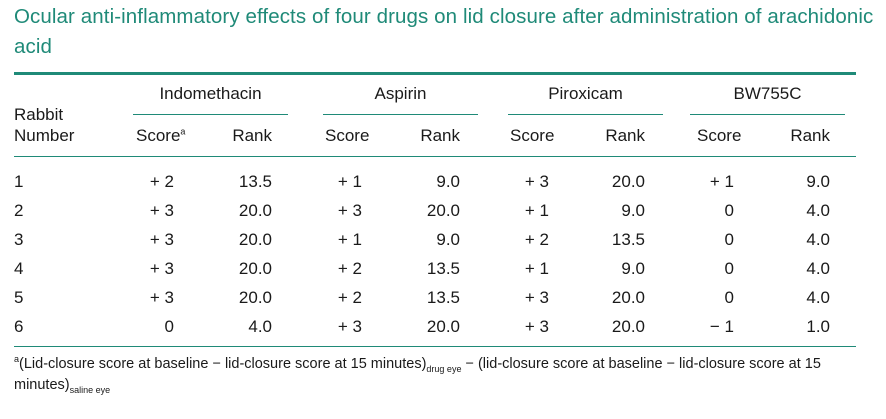 Image resolution: width=886 pixels, height=419 pixels. Describe the element at coordinates (210, 114) in the screenshot. I see `group-rule-indomethacin` at that location.